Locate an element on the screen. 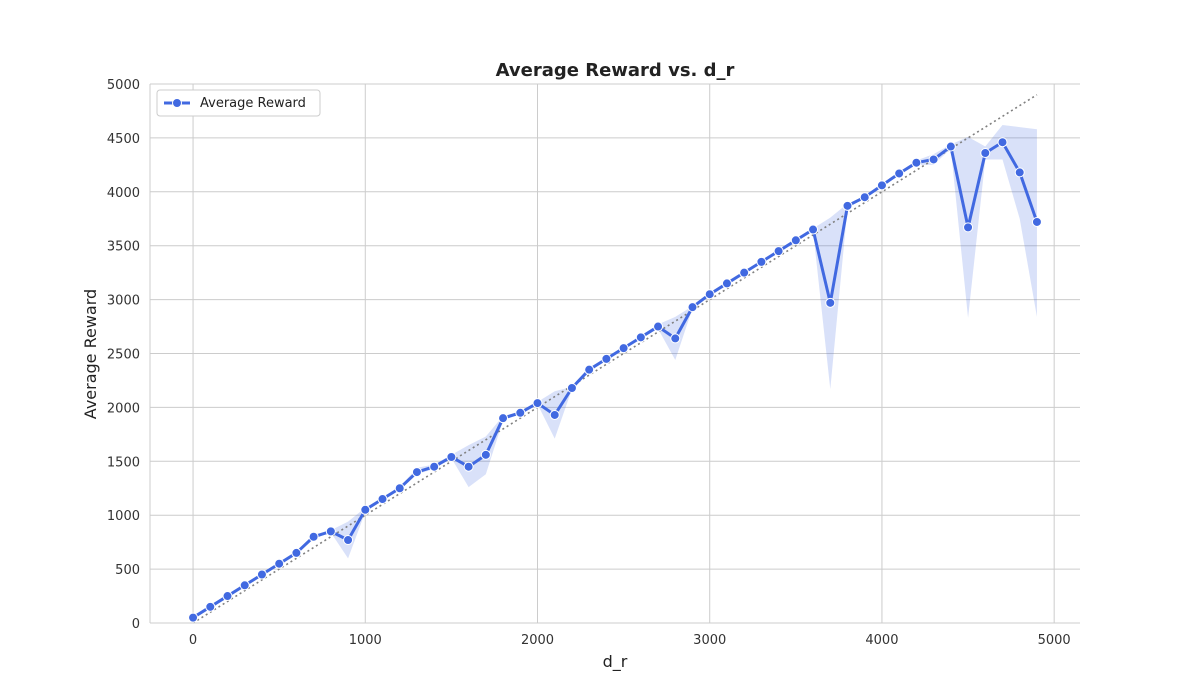 The image size is (1200, 700). y-tick-label: 0 is located at coordinates (136, 624).